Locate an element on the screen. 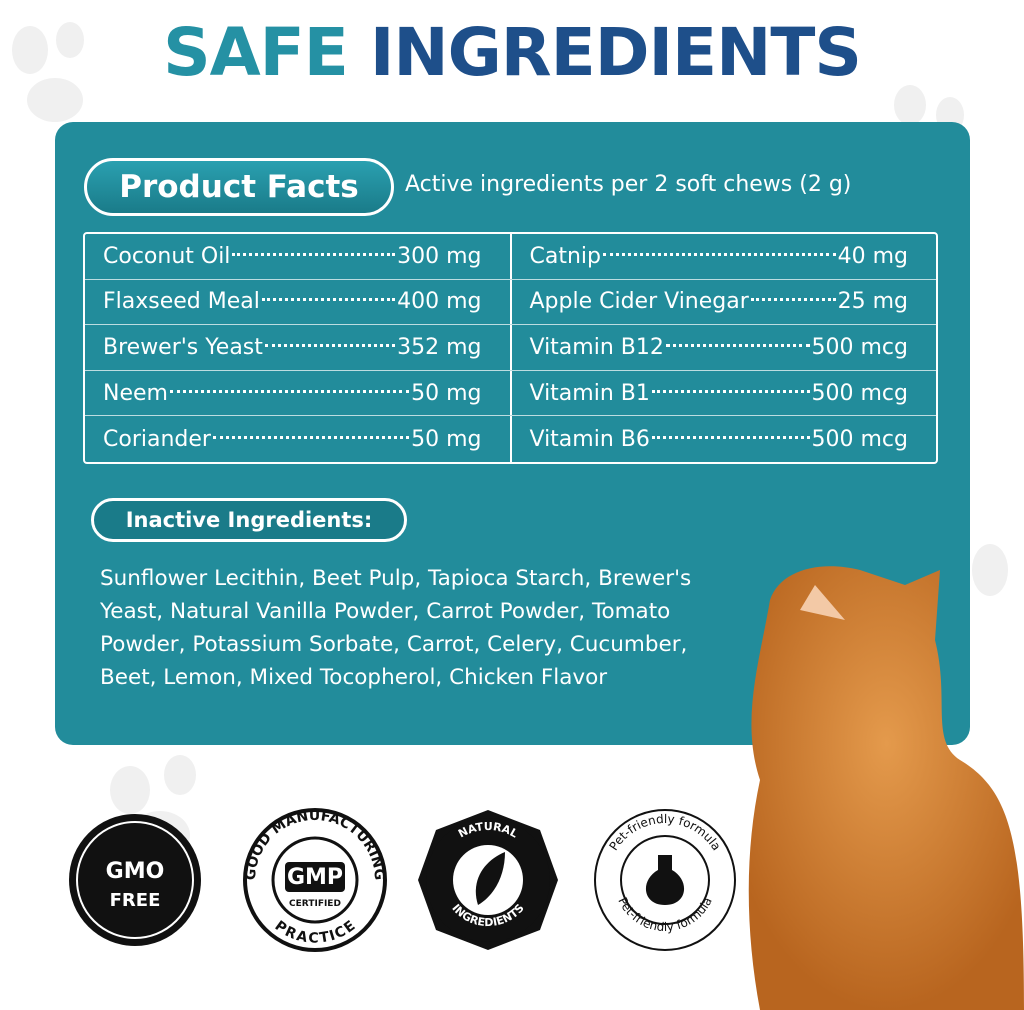 This screenshot has height=1010, width=1024. ingredient-name: Vitamin B12 is located at coordinates (596, 347).